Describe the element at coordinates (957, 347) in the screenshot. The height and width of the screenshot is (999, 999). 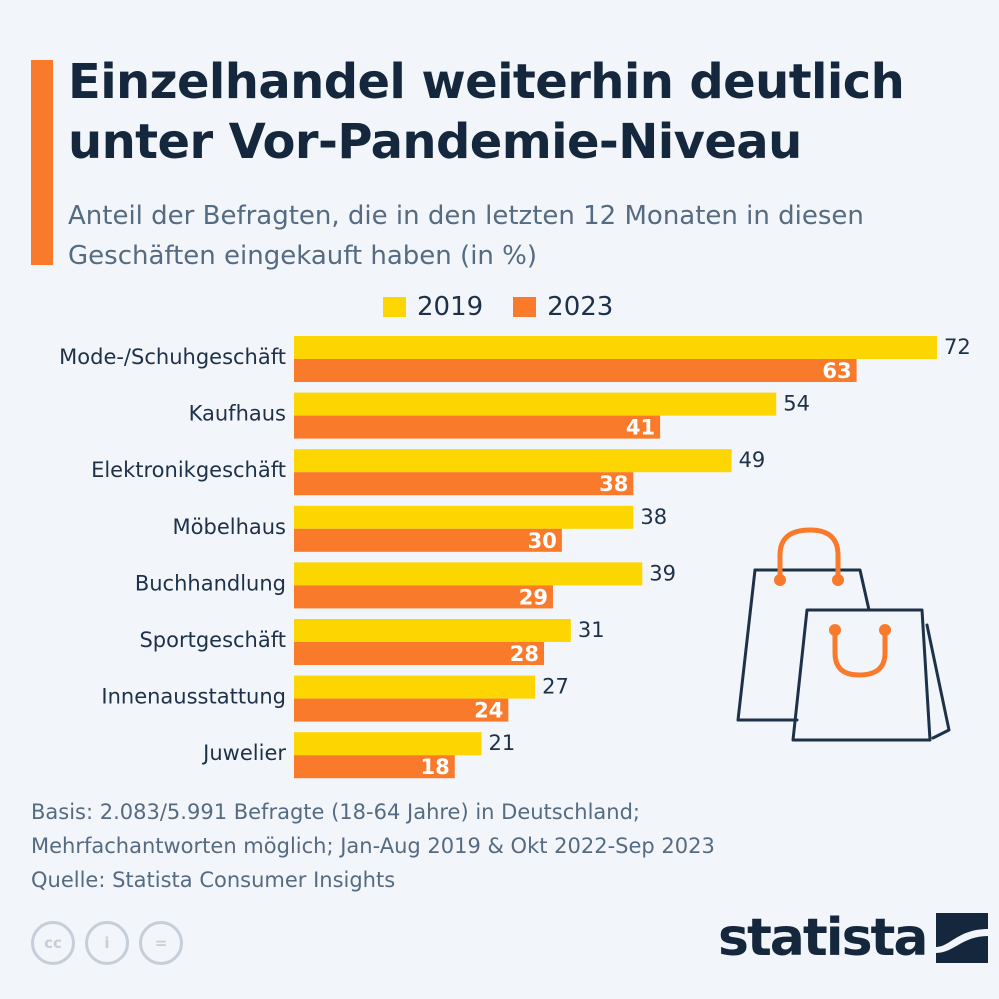
I see `value-label-2019: 72` at that location.